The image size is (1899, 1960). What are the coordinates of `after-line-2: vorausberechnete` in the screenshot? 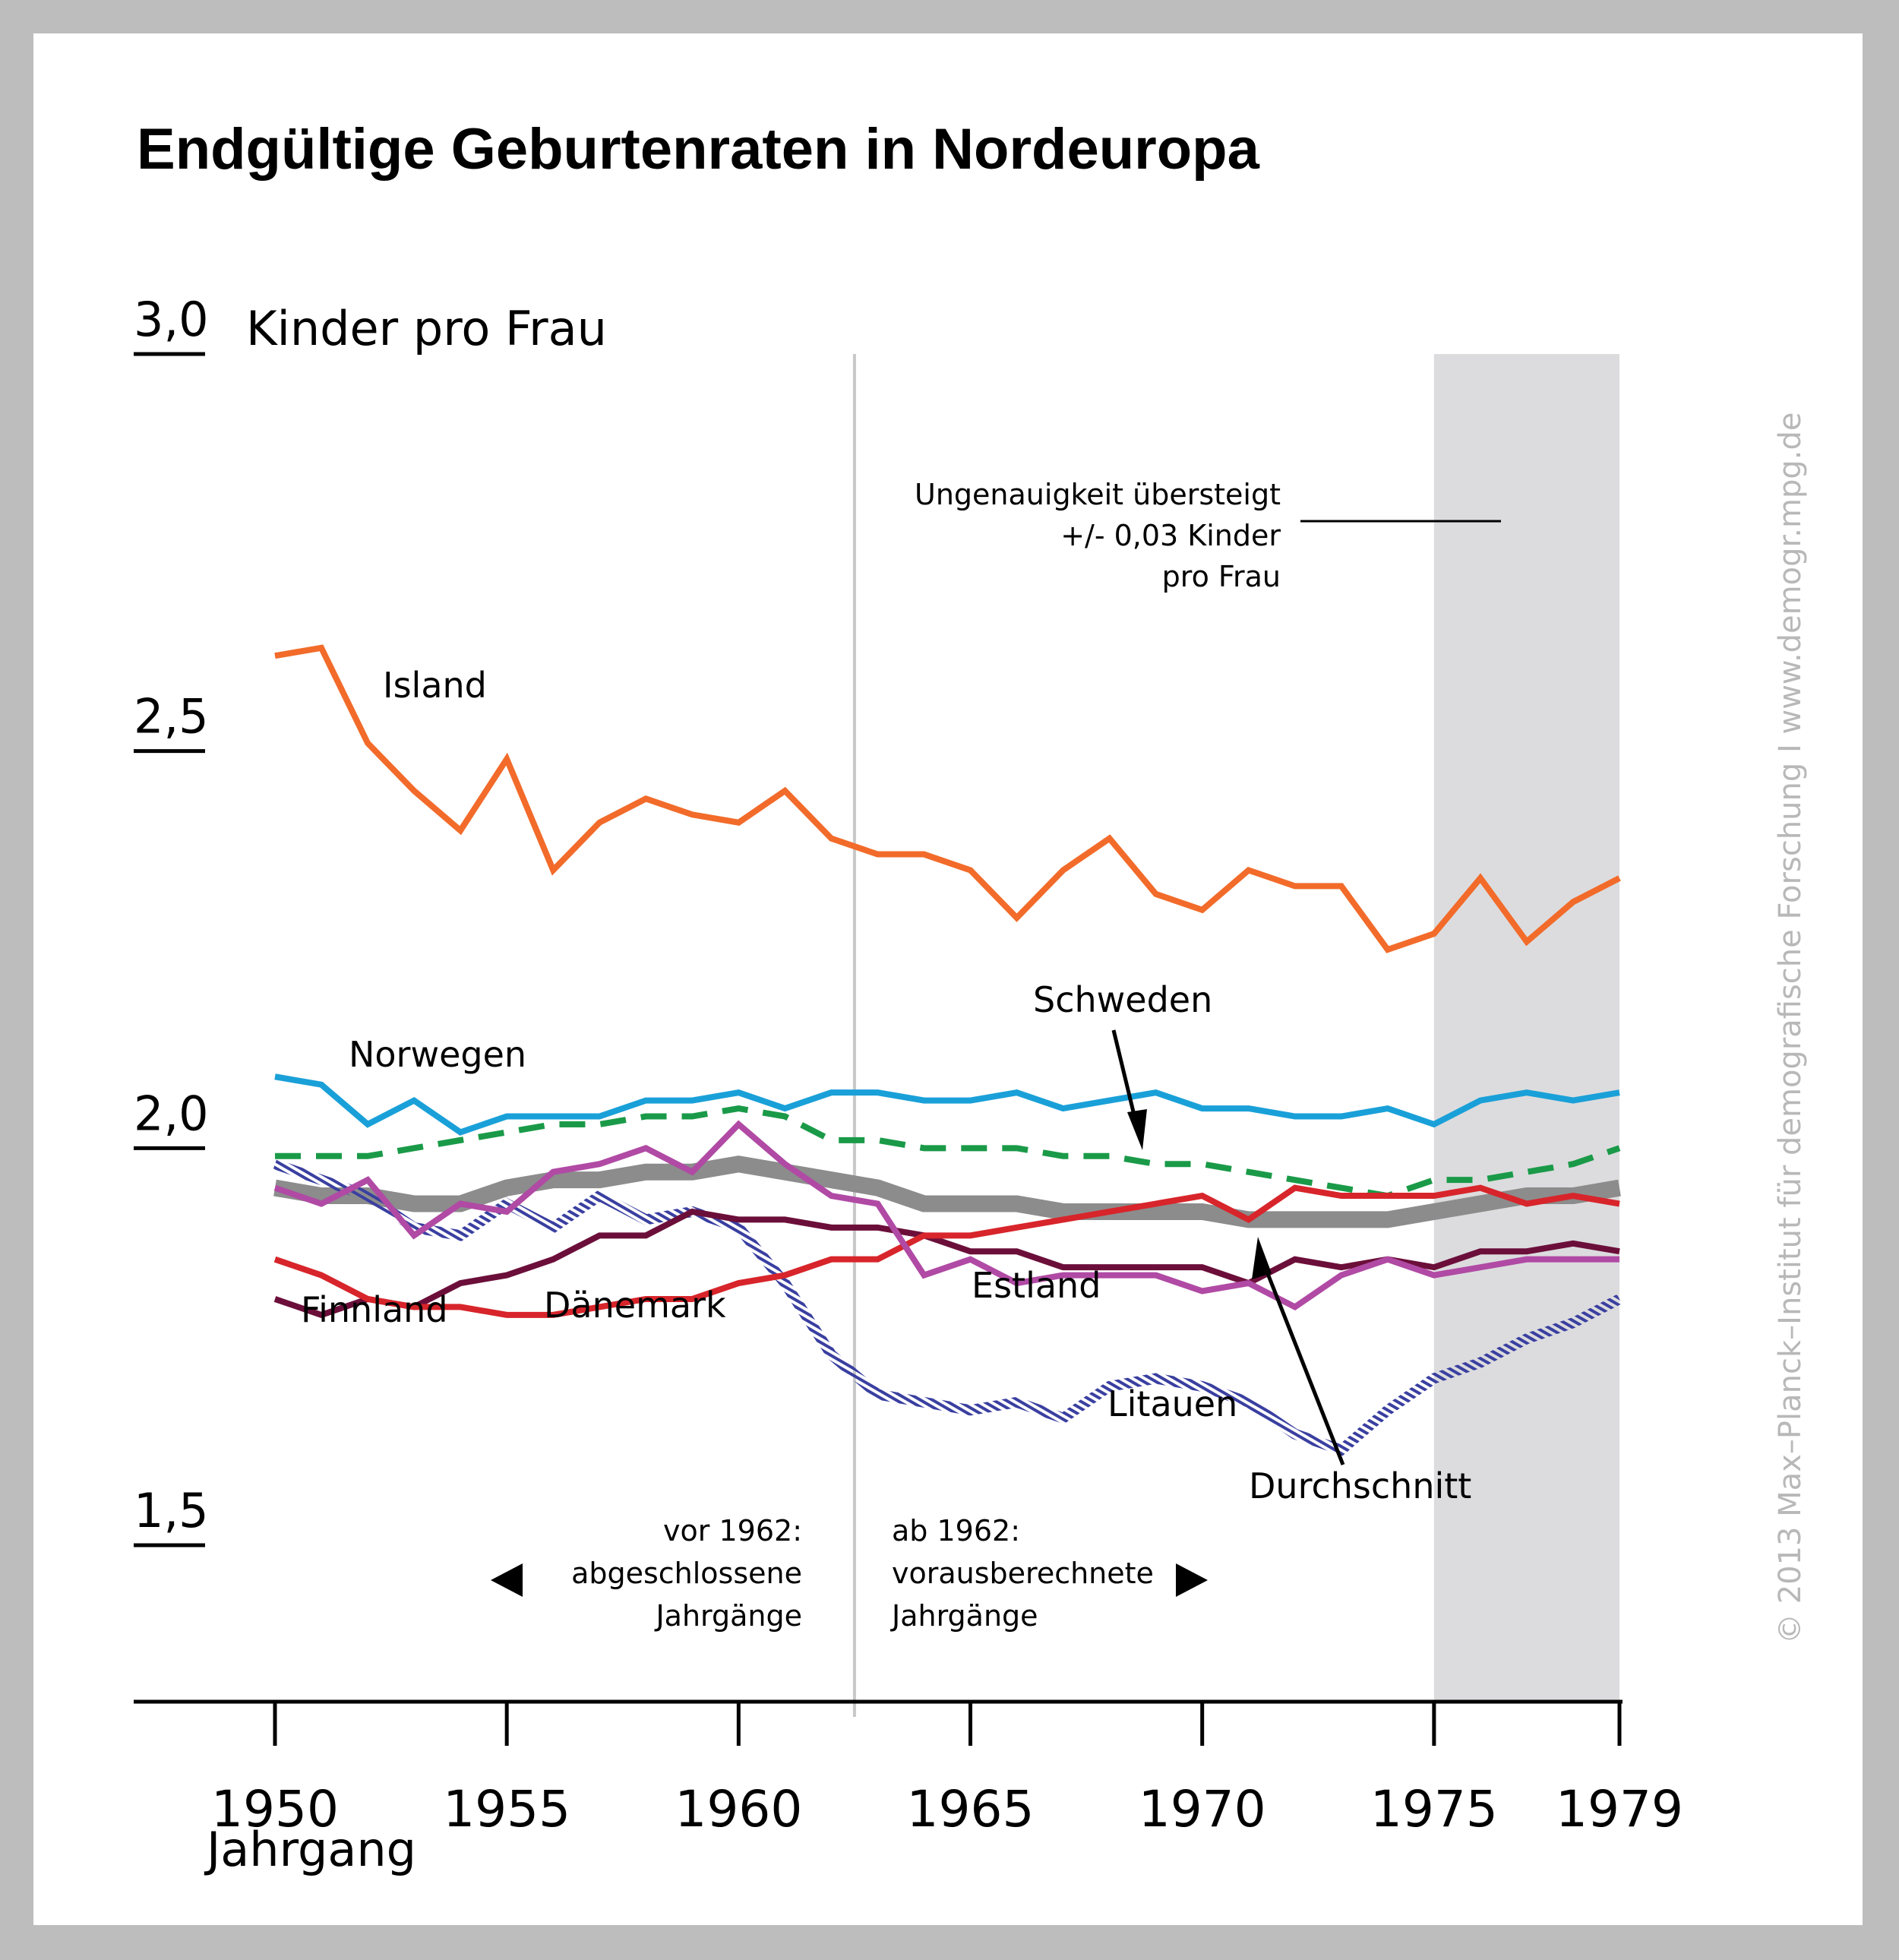 It's located at (1023, 1573).